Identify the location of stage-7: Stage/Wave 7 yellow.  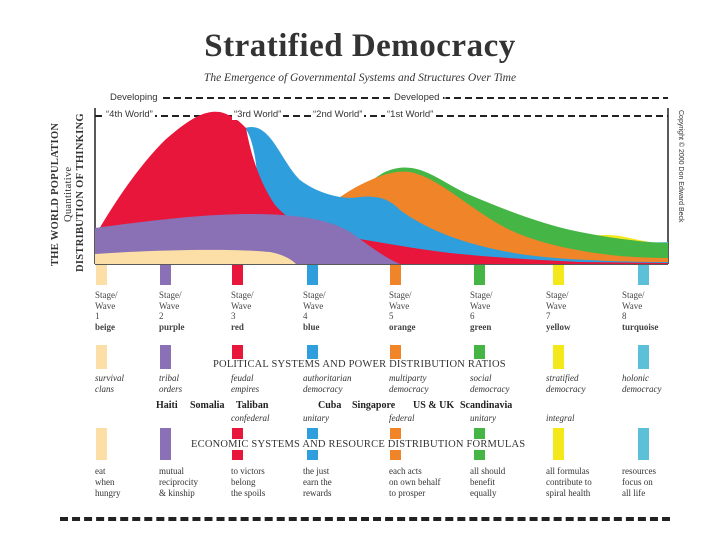
(558, 311).